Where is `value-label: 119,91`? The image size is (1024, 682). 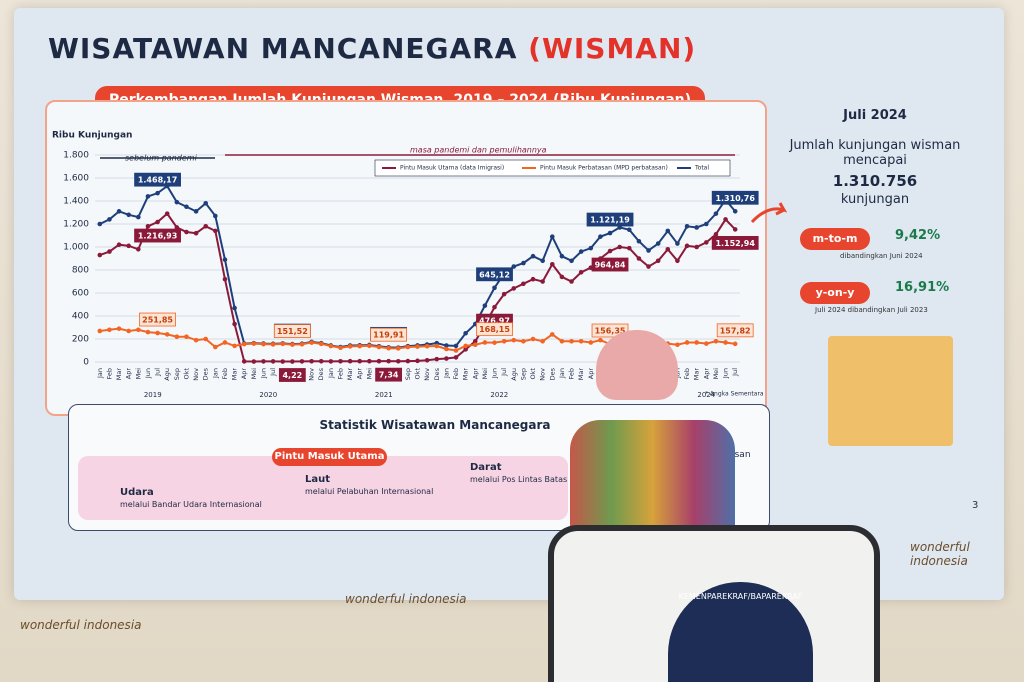 value-label: 119,91 is located at coordinates (388, 335).